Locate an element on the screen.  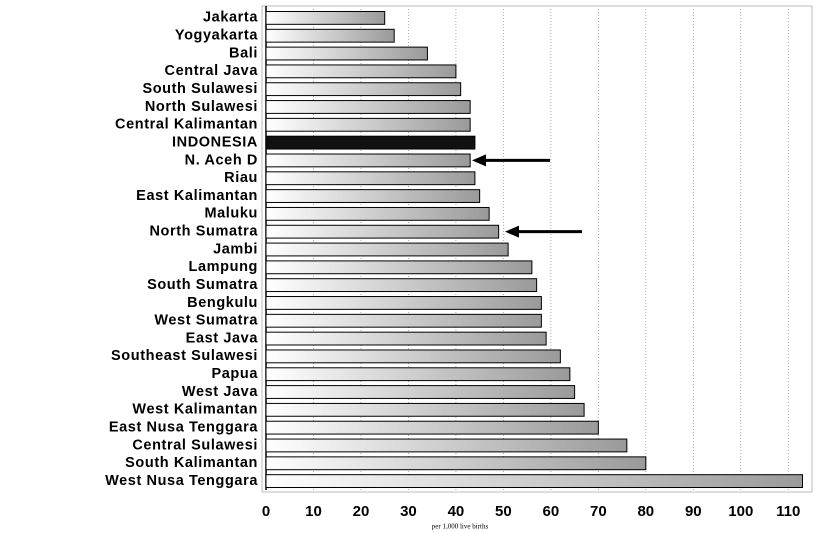
y-tick-label: East Kalimantan is located at coordinates (197, 196).